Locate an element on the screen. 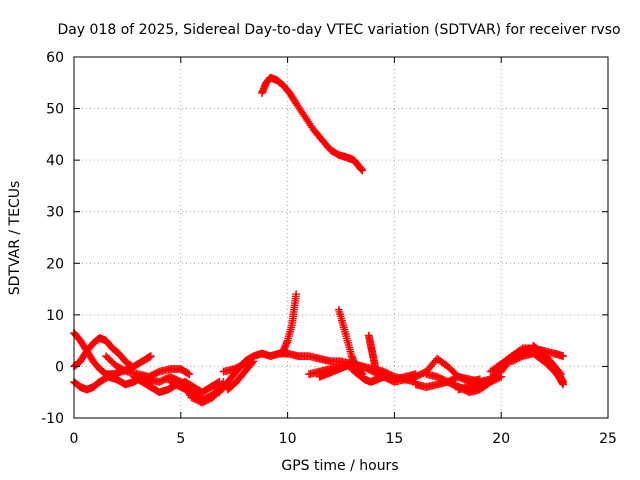 This screenshot has height=480, width=640. y-tick-label: 10 is located at coordinates (55, 316).